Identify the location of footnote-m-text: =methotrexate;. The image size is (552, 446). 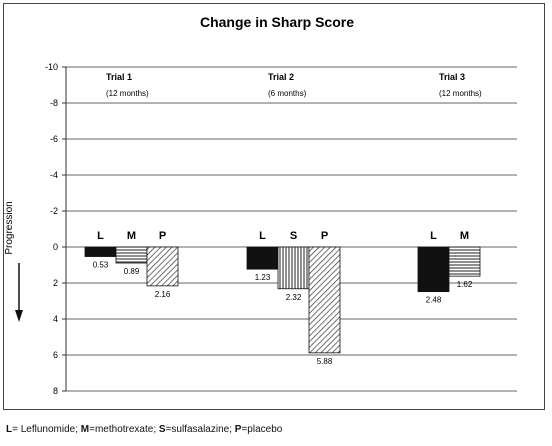
(124, 429).